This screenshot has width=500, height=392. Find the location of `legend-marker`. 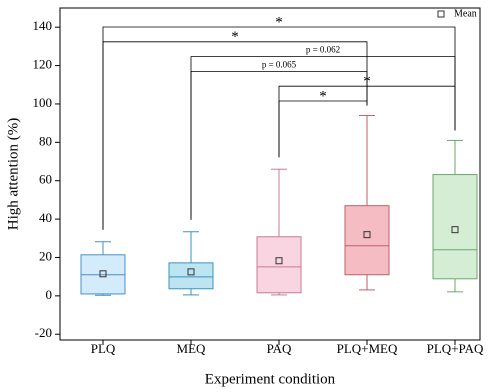

legend-marker is located at coordinates (441, 14).